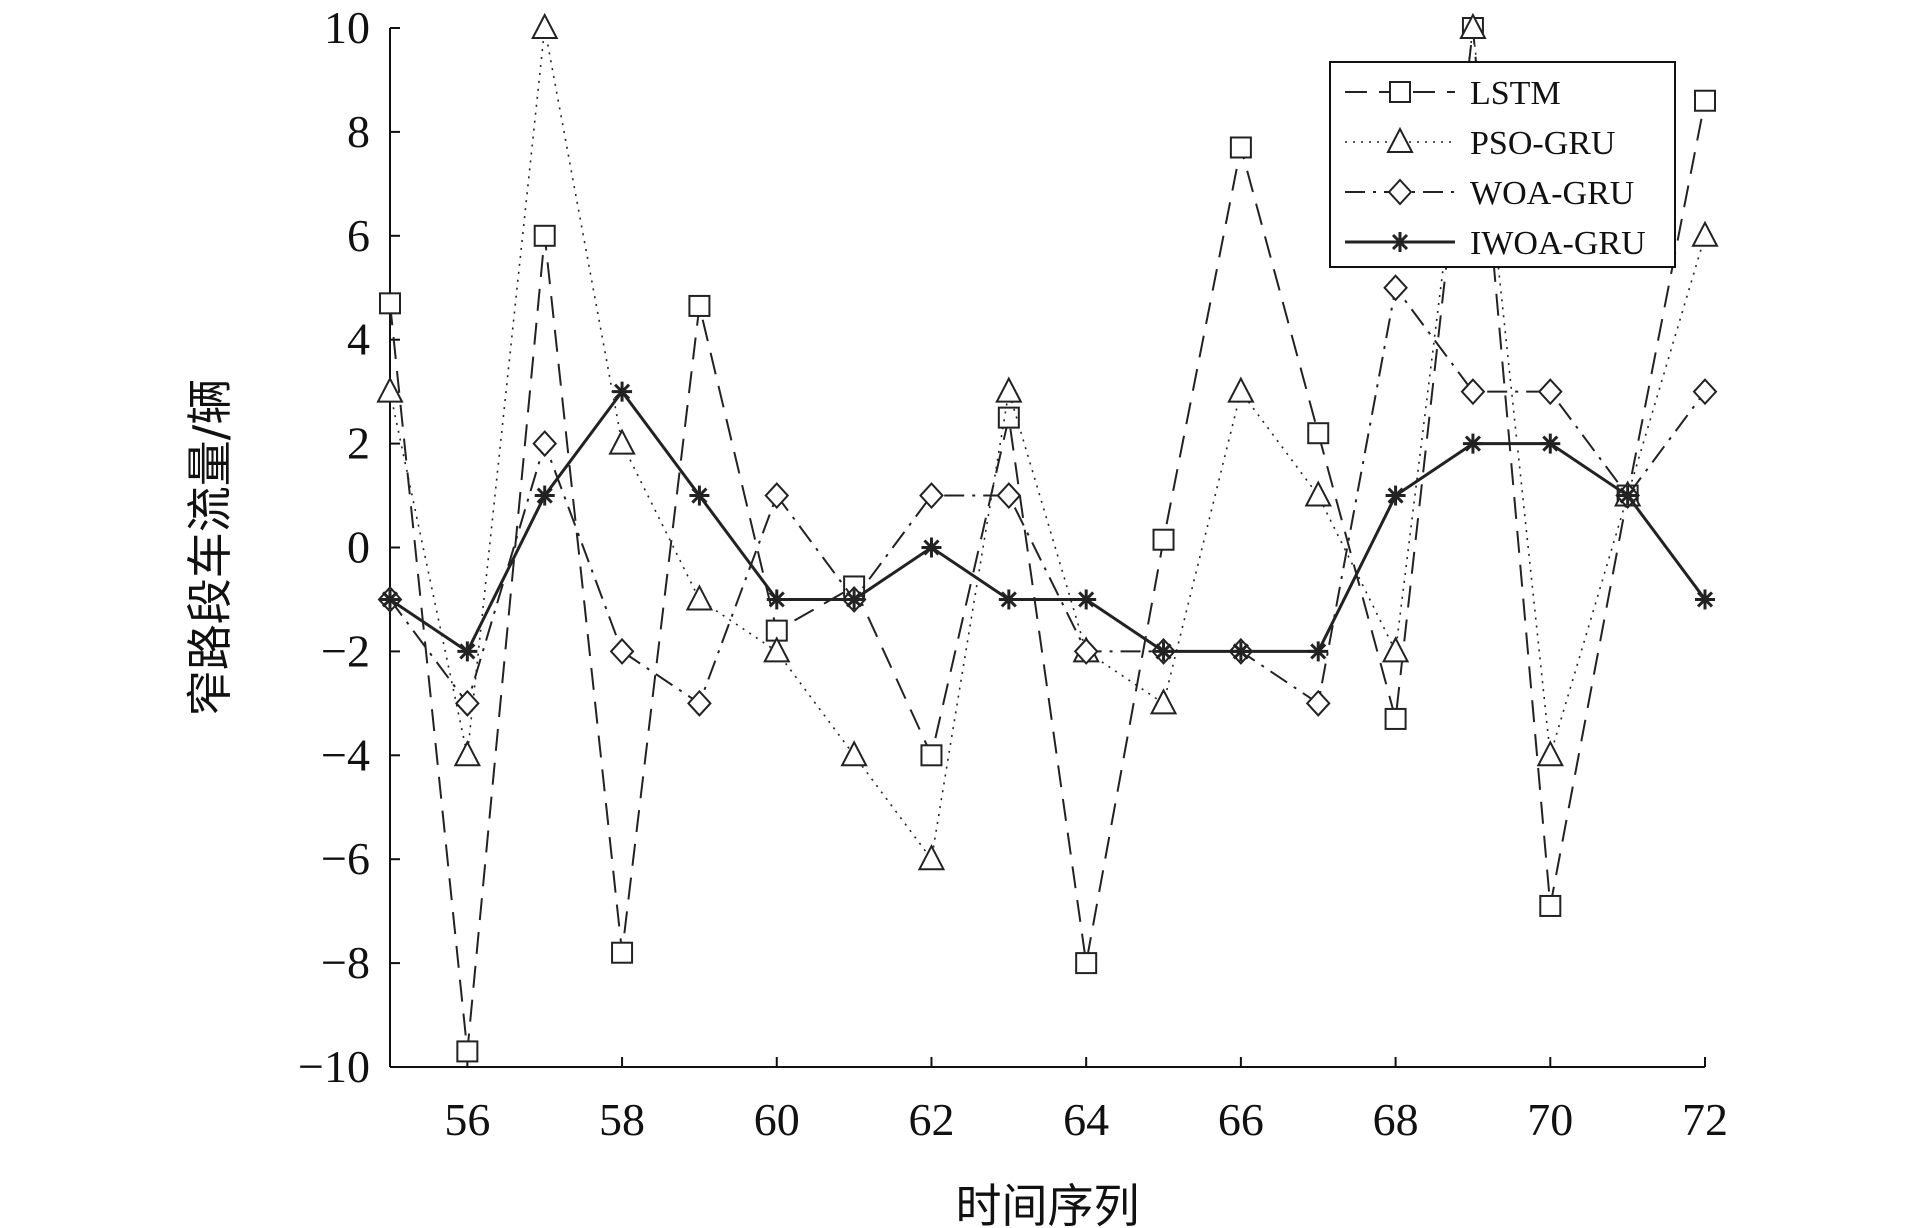 Image resolution: width=1913 pixels, height=1228 pixels. I want to click on y-tick-label: 4, so click(358, 339).